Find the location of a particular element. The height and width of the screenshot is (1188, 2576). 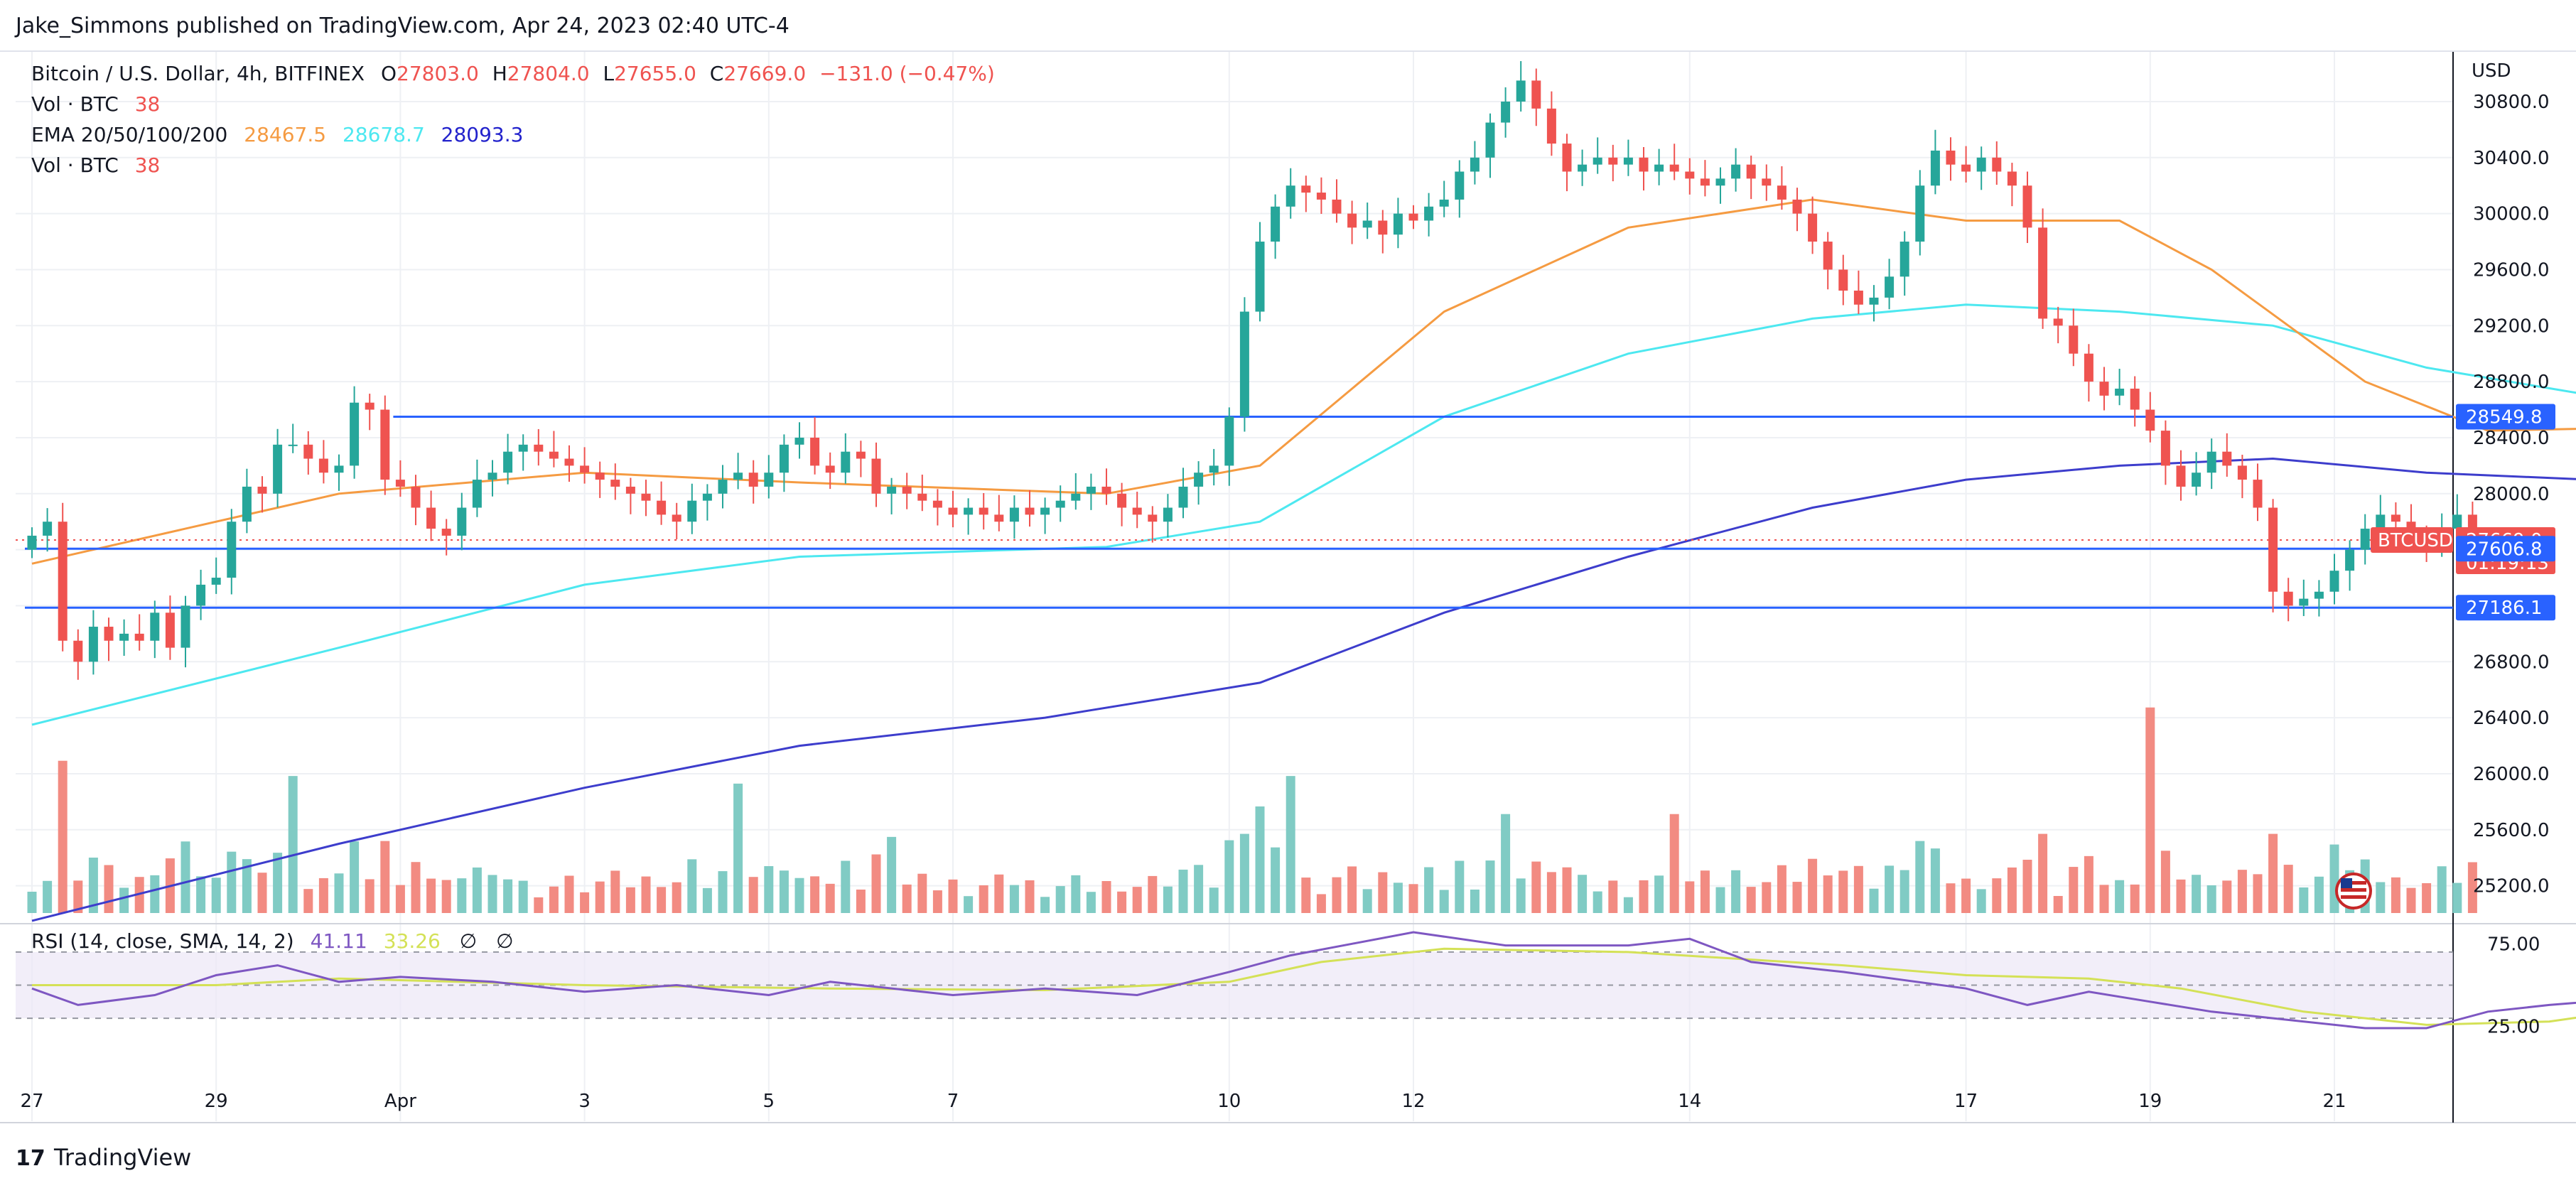

price-tick-label: 28000.0 is located at coordinates (2511, 494).